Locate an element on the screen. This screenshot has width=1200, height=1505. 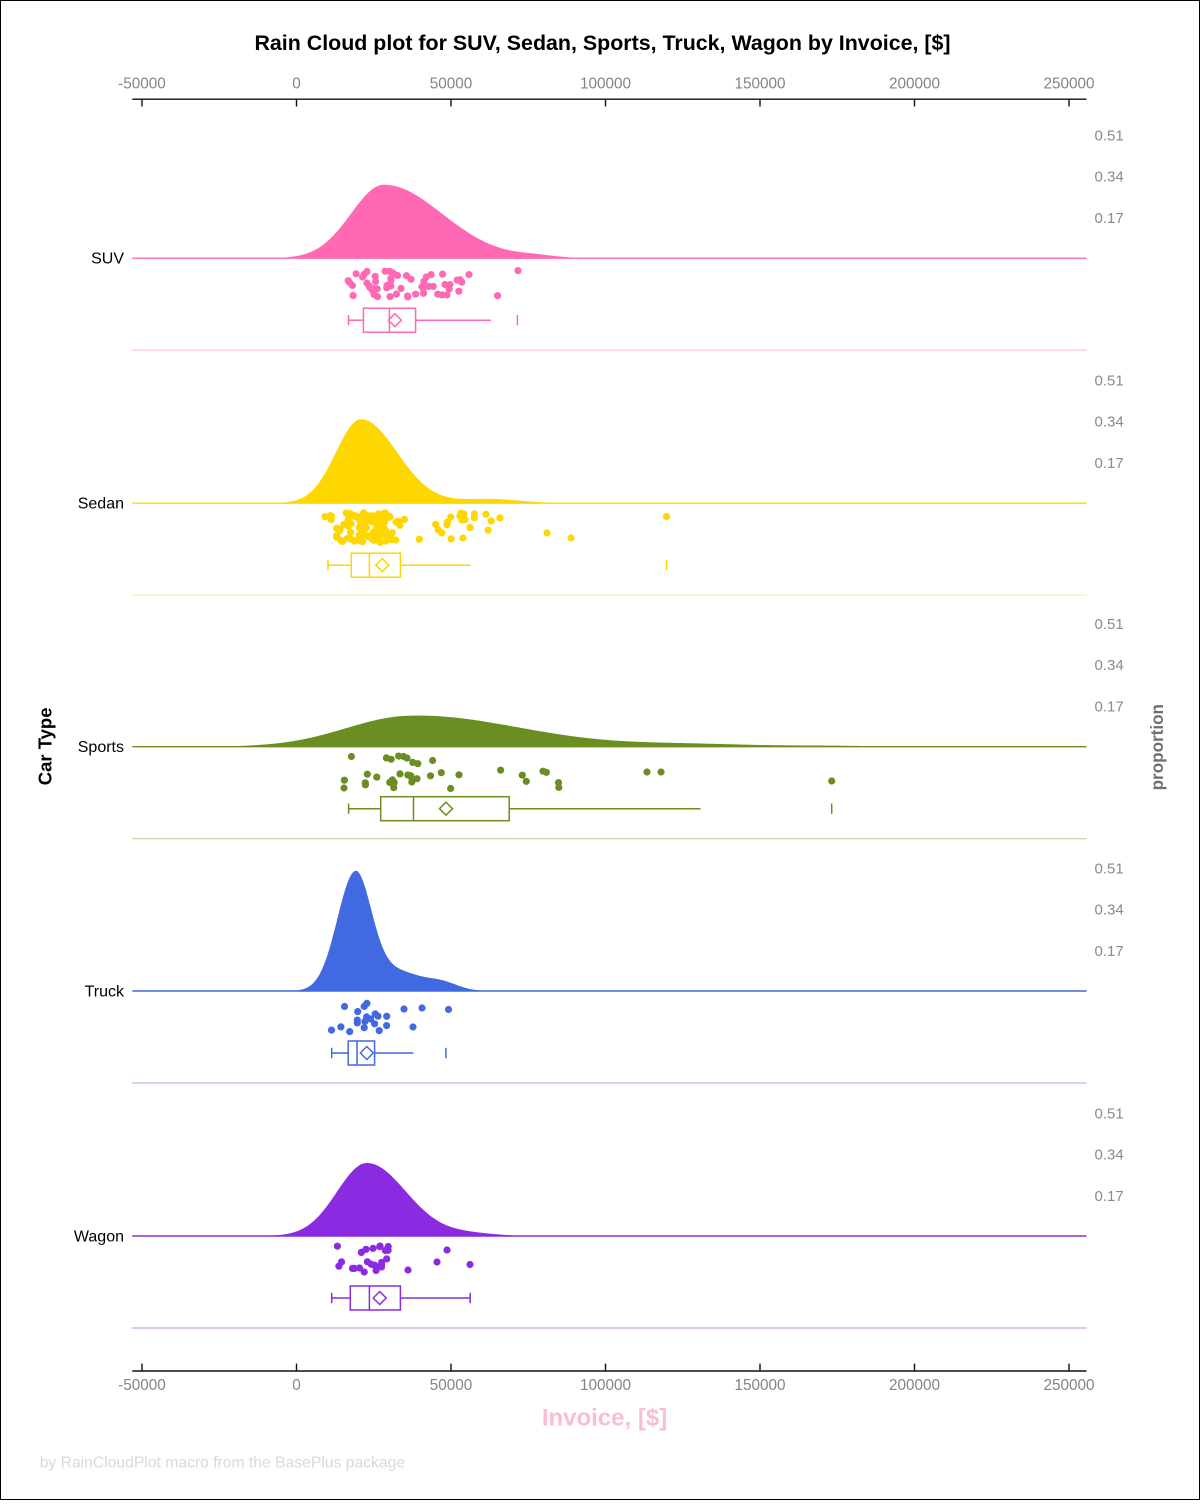
svg-text: Invoice, [$] is located at coordinates (604, 1417).